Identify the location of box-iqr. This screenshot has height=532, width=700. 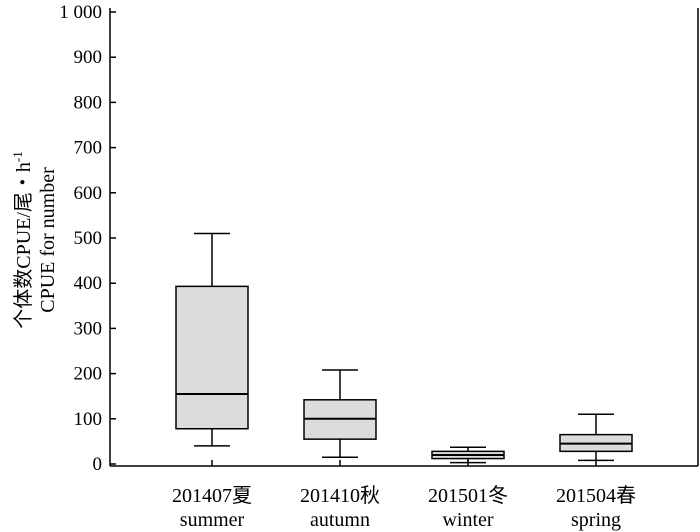
(212, 357).